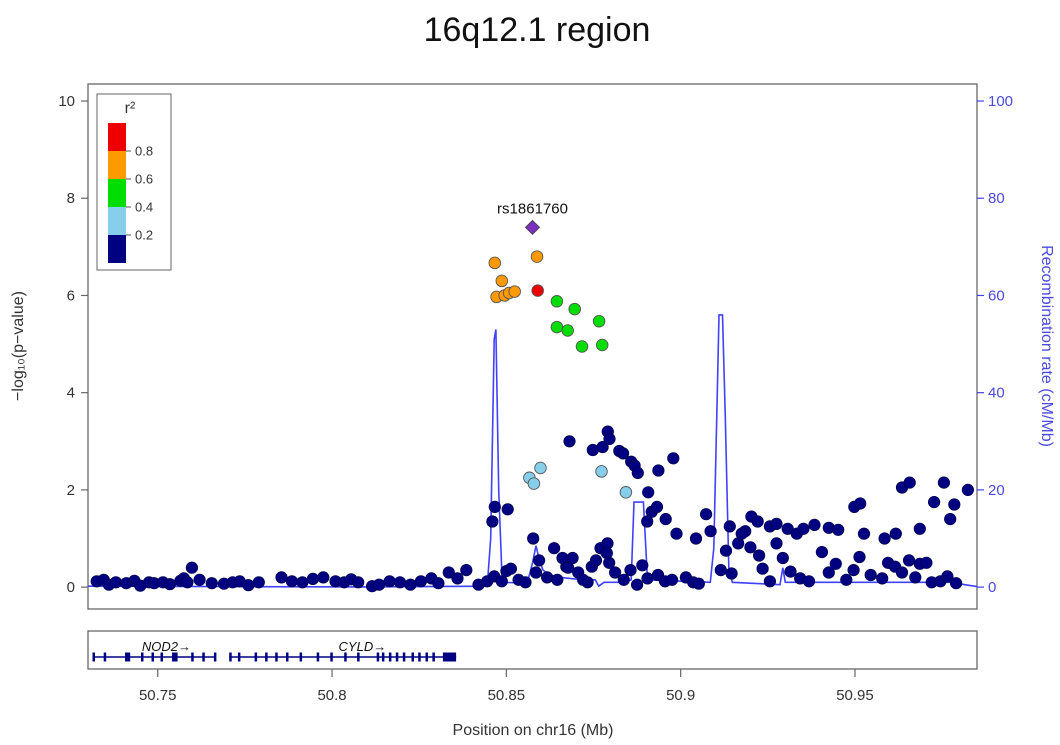  Describe the element at coordinates (144, 235) in the screenshot. I see `legend-tick-label: 0.2` at that location.